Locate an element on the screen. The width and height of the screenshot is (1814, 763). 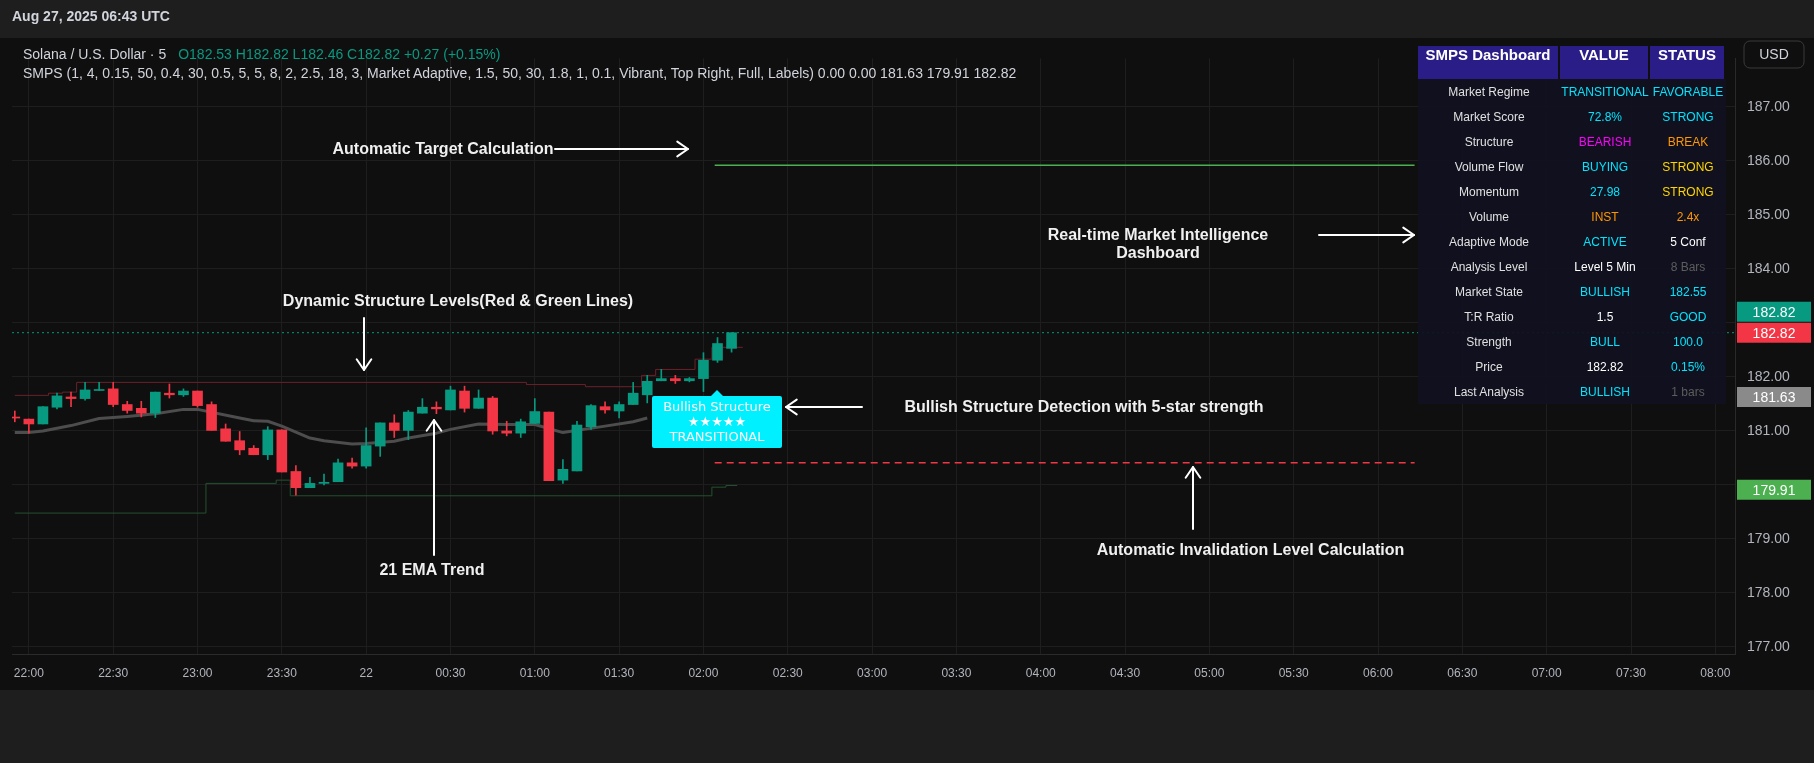
ref-line-label: 182.82 is located at coordinates (1774, 311).